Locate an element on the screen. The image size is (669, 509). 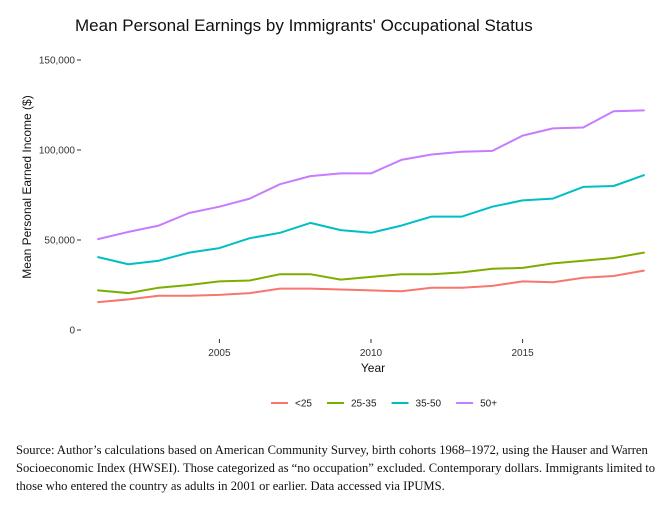
legend-label: 50+ is located at coordinates (488, 404).